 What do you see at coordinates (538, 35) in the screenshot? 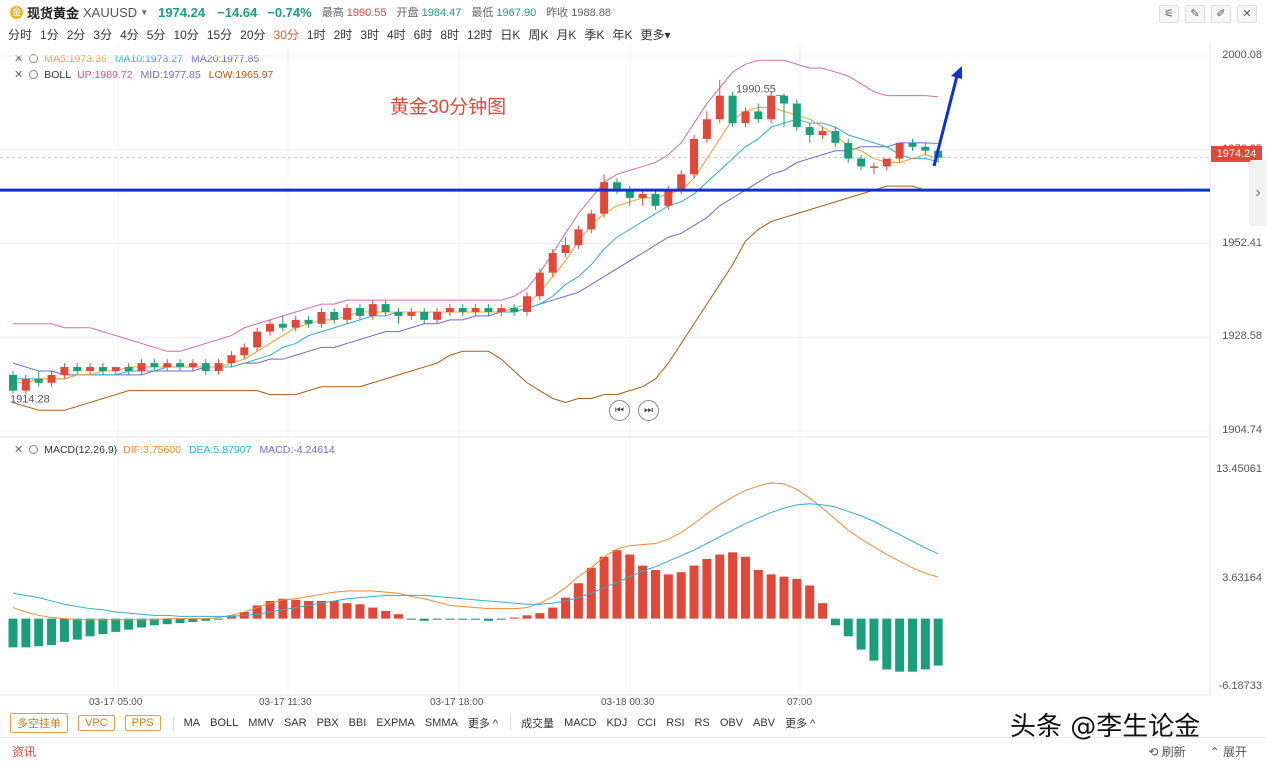
I see `period-tab: 周K` at bounding box center [538, 35].